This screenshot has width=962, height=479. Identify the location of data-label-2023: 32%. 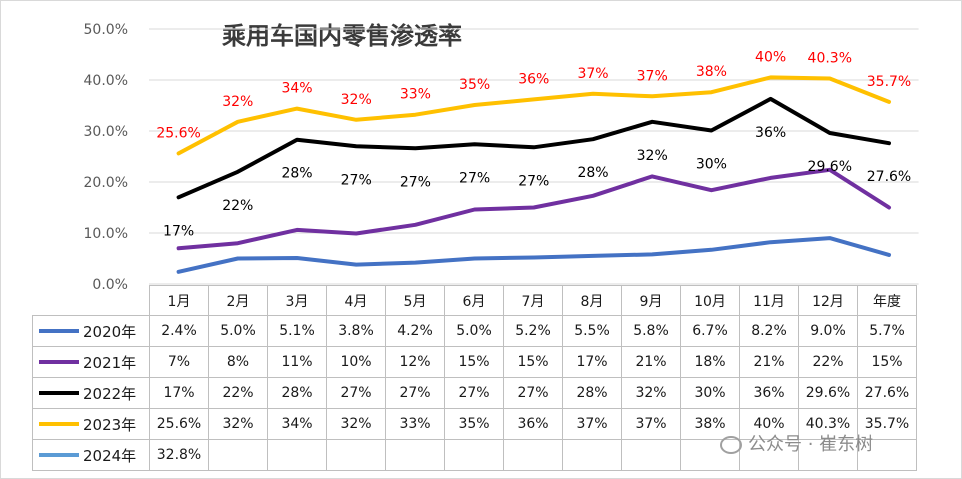
(356, 100).